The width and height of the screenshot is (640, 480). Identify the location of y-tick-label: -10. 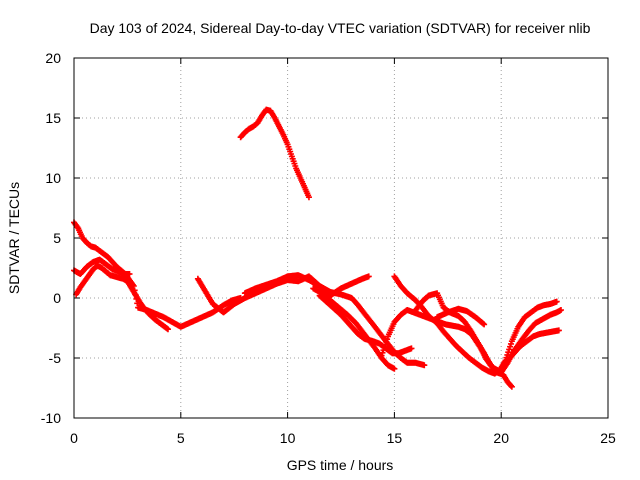
(51, 418).